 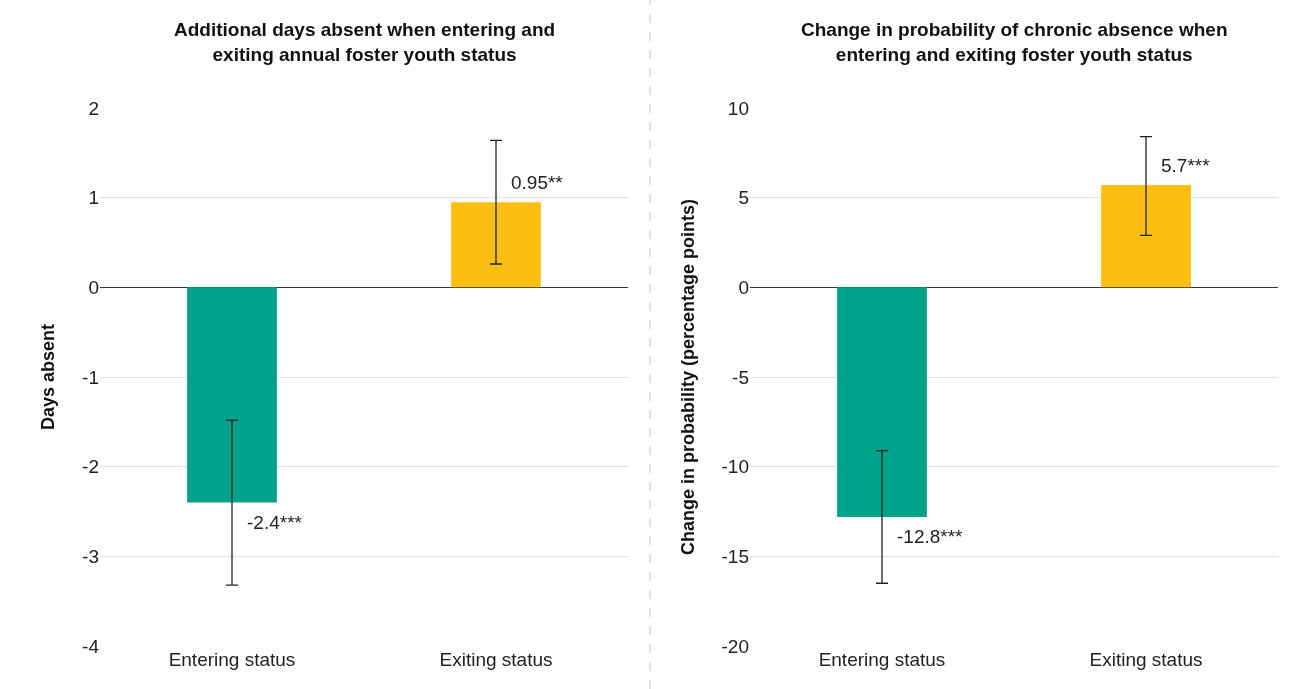 What do you see at coordinates (1186, 165) in the screenshot?
I see `data-label: 5.7***` at bounding box center [1186, 165].